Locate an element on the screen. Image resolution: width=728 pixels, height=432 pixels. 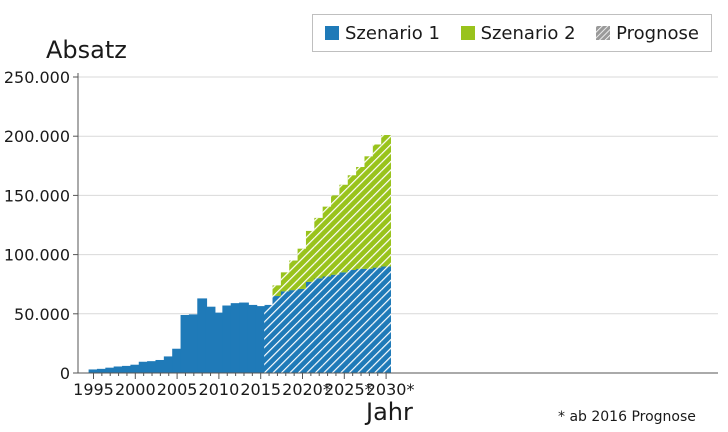
bar-szenario-1-2011 is located at coordinates (227, 339).